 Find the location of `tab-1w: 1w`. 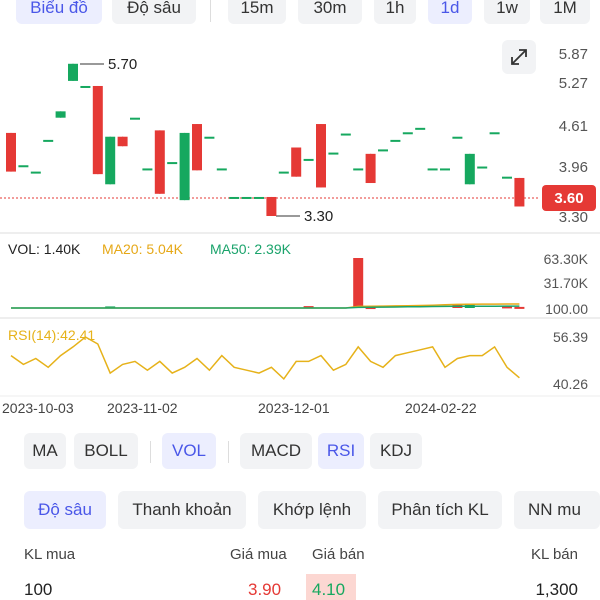

tab-1w: 1w is located at coordinates (507, 12).